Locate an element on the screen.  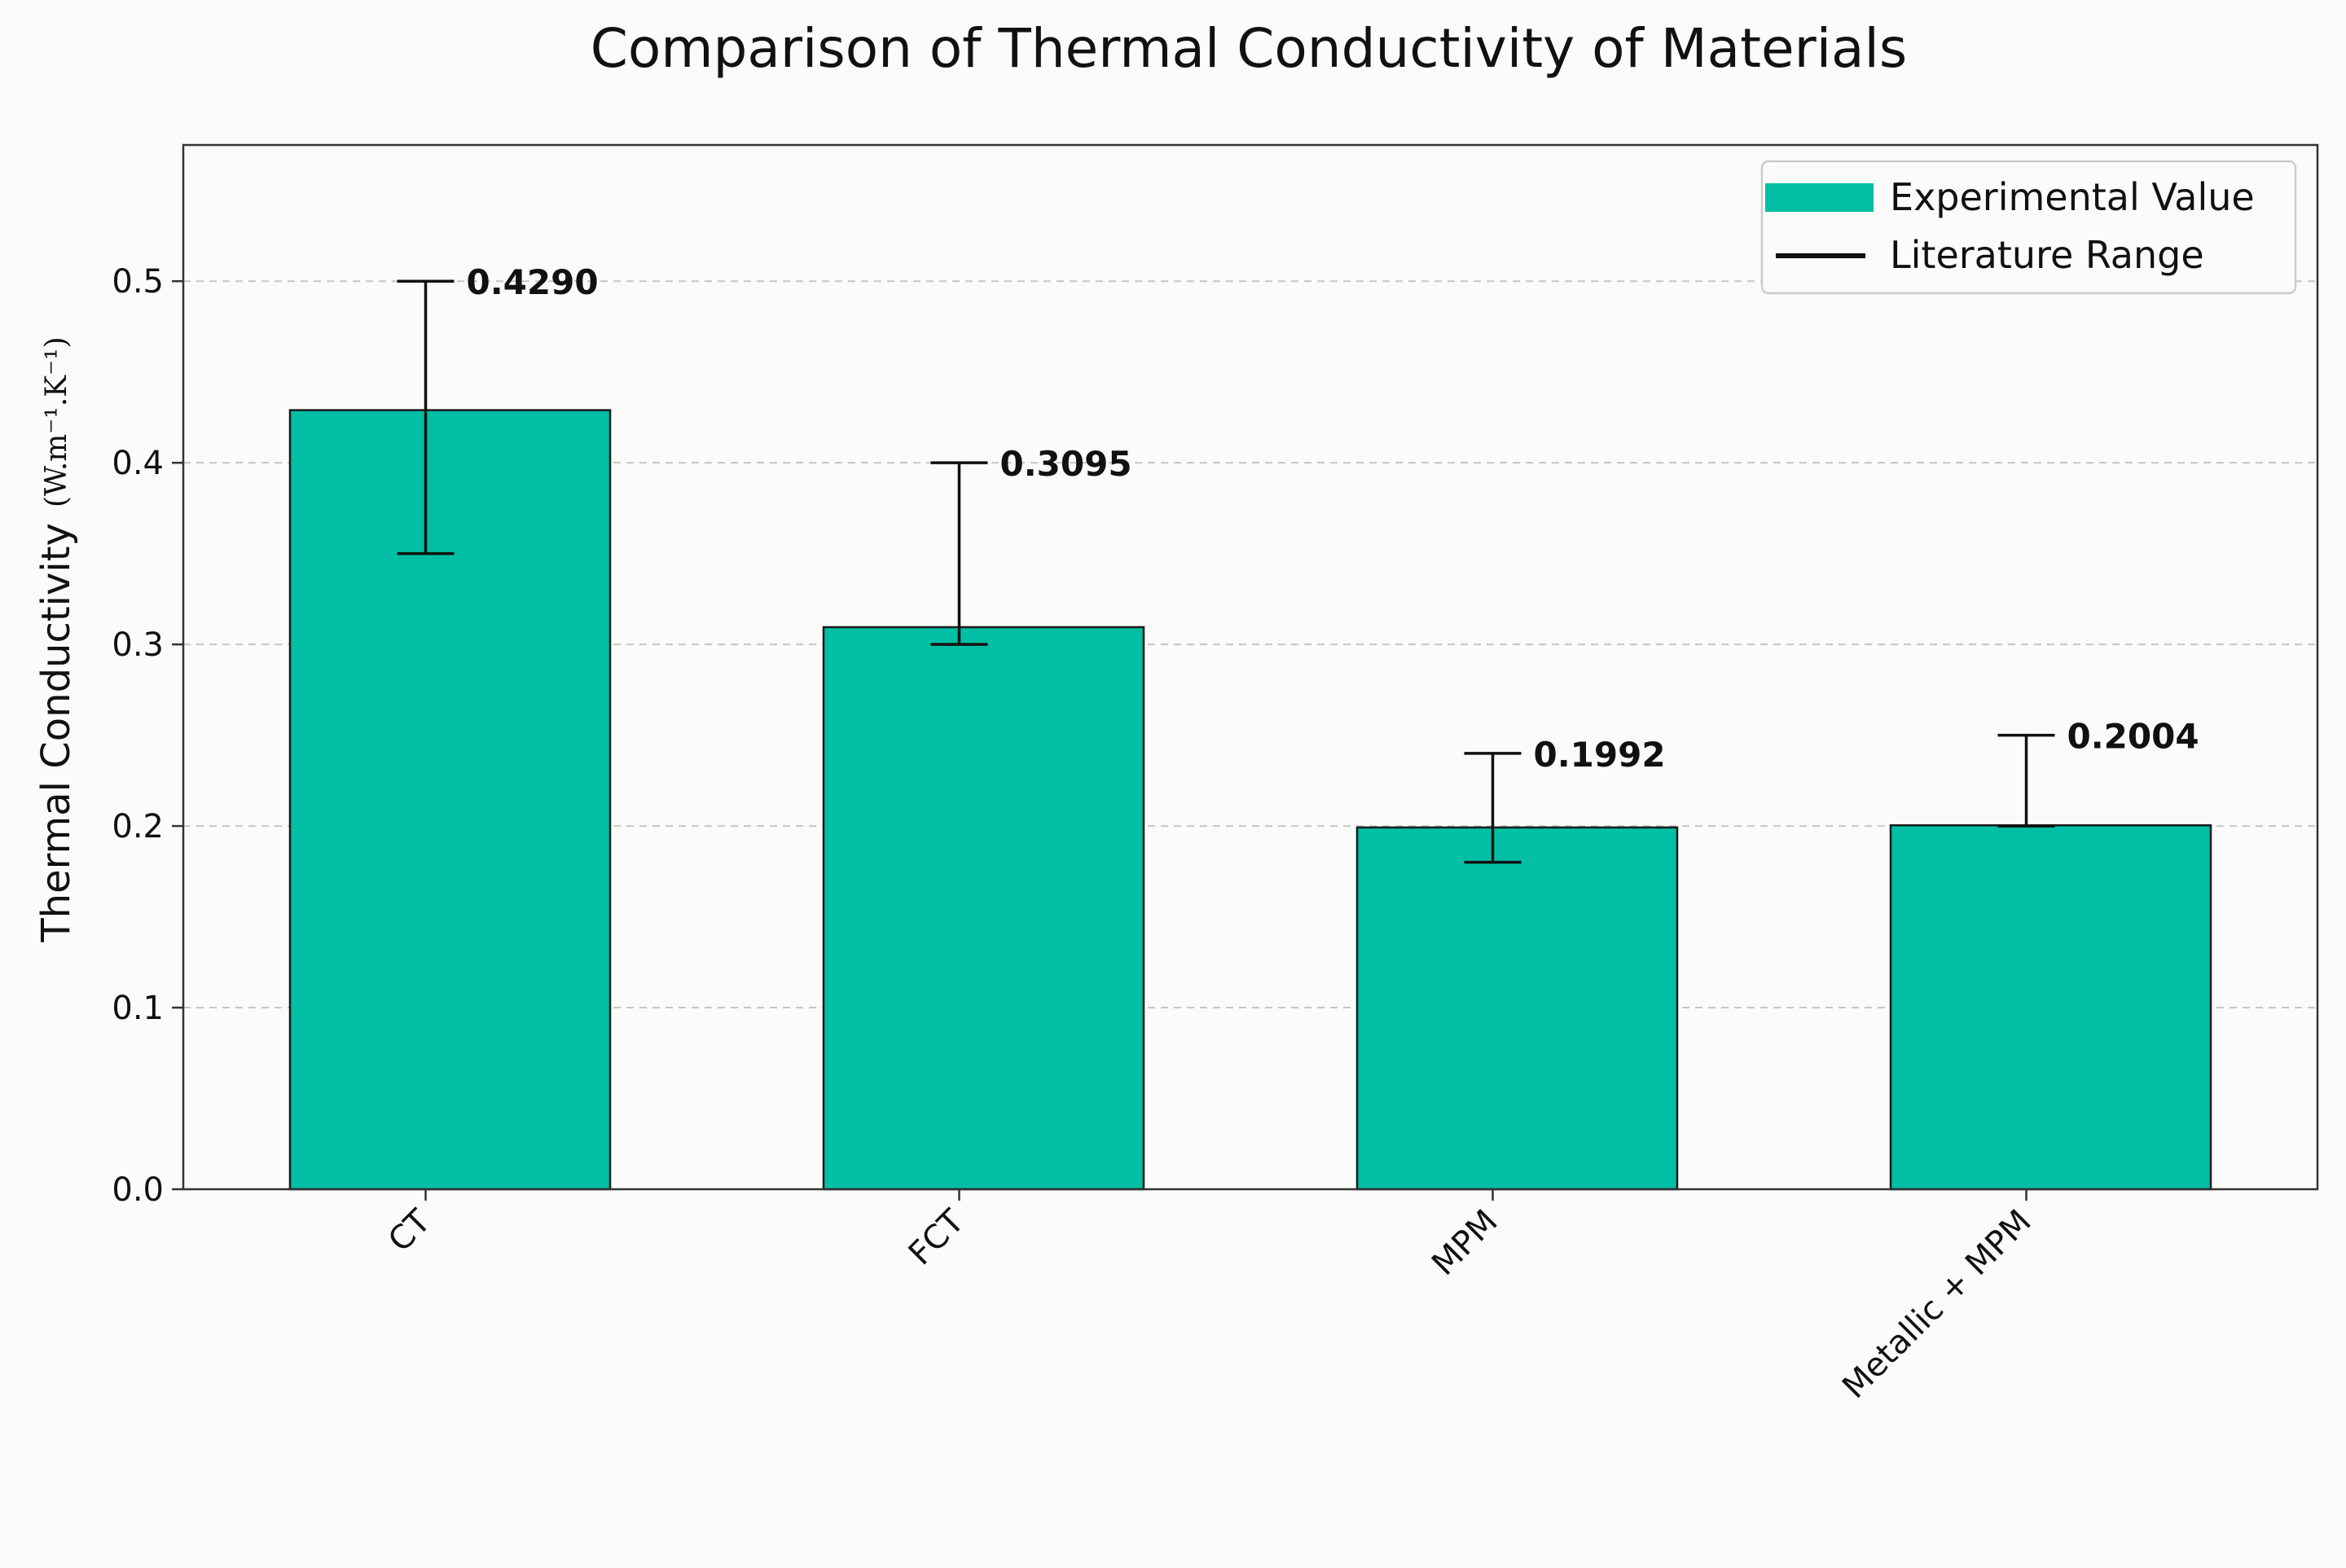
legend-label-literature: Literature Range is located at coordinates (2047, 255).